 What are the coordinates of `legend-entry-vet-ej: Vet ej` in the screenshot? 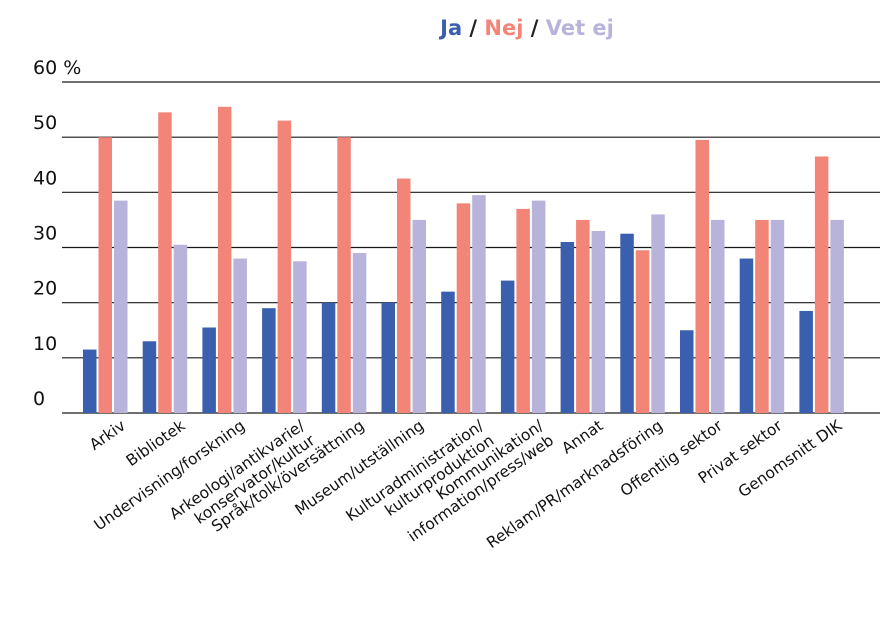 It's located at (580, 28).